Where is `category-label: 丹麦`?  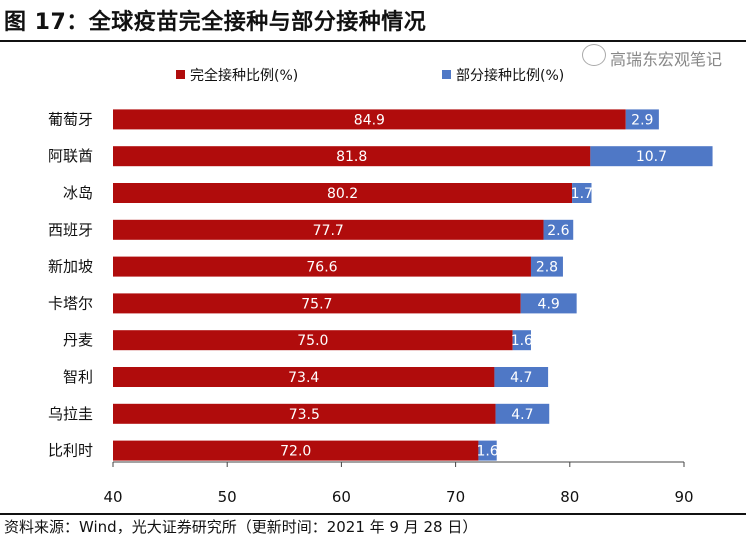 category-label: 丹麦 is located at coordinates (78, 340).